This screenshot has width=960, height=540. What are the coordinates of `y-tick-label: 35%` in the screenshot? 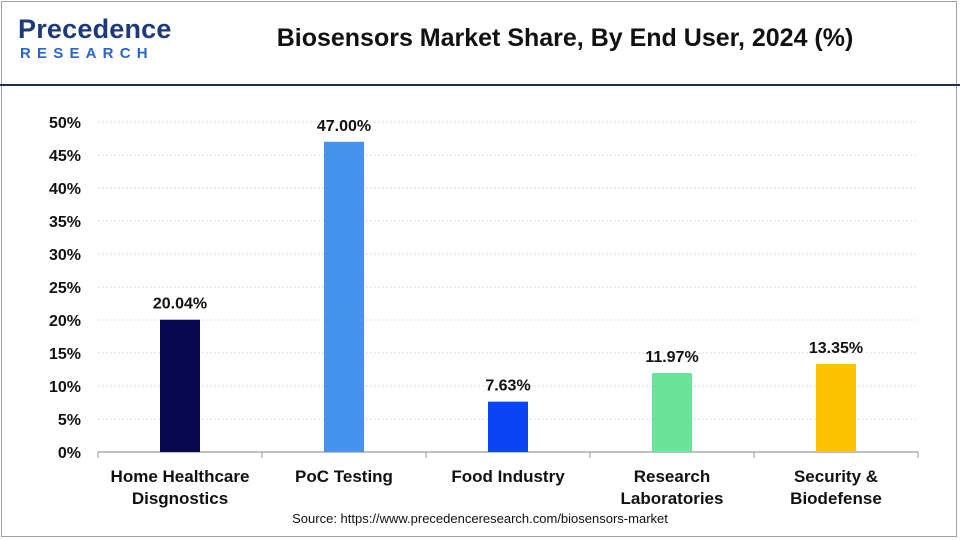 It's located at (65, 222).